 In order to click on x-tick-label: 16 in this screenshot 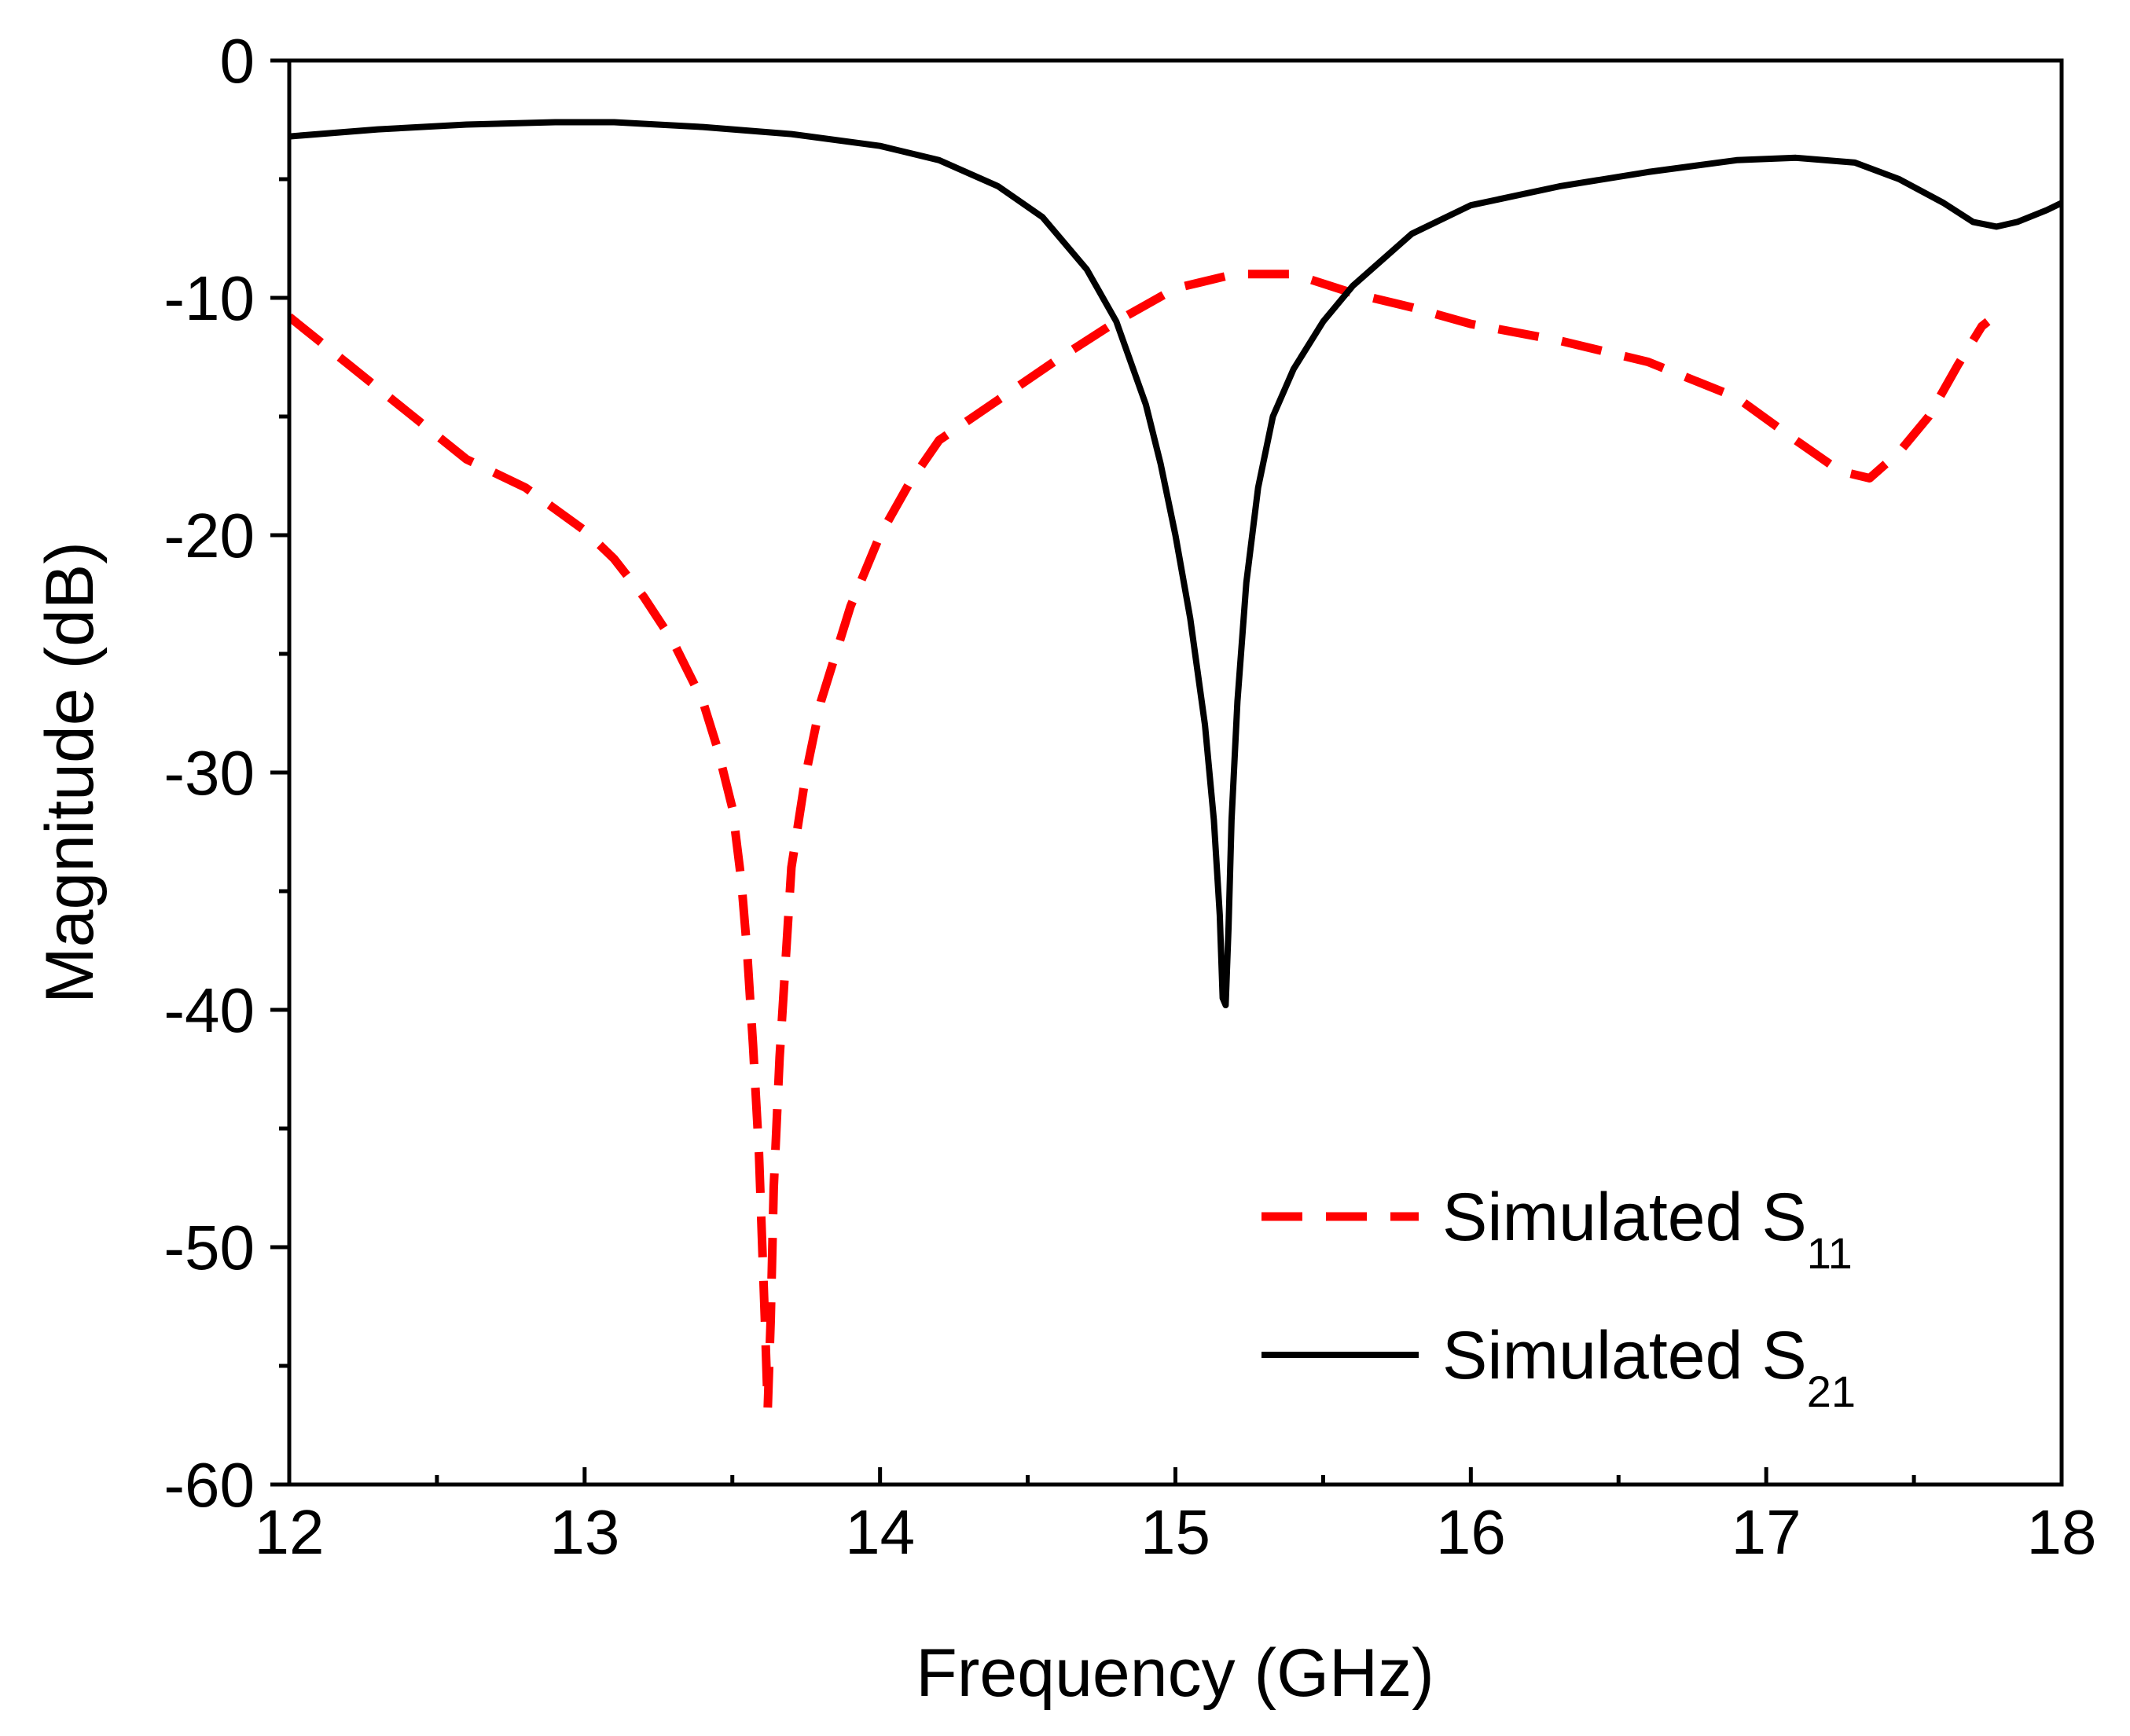, I will do `click(1471, 1532)`.